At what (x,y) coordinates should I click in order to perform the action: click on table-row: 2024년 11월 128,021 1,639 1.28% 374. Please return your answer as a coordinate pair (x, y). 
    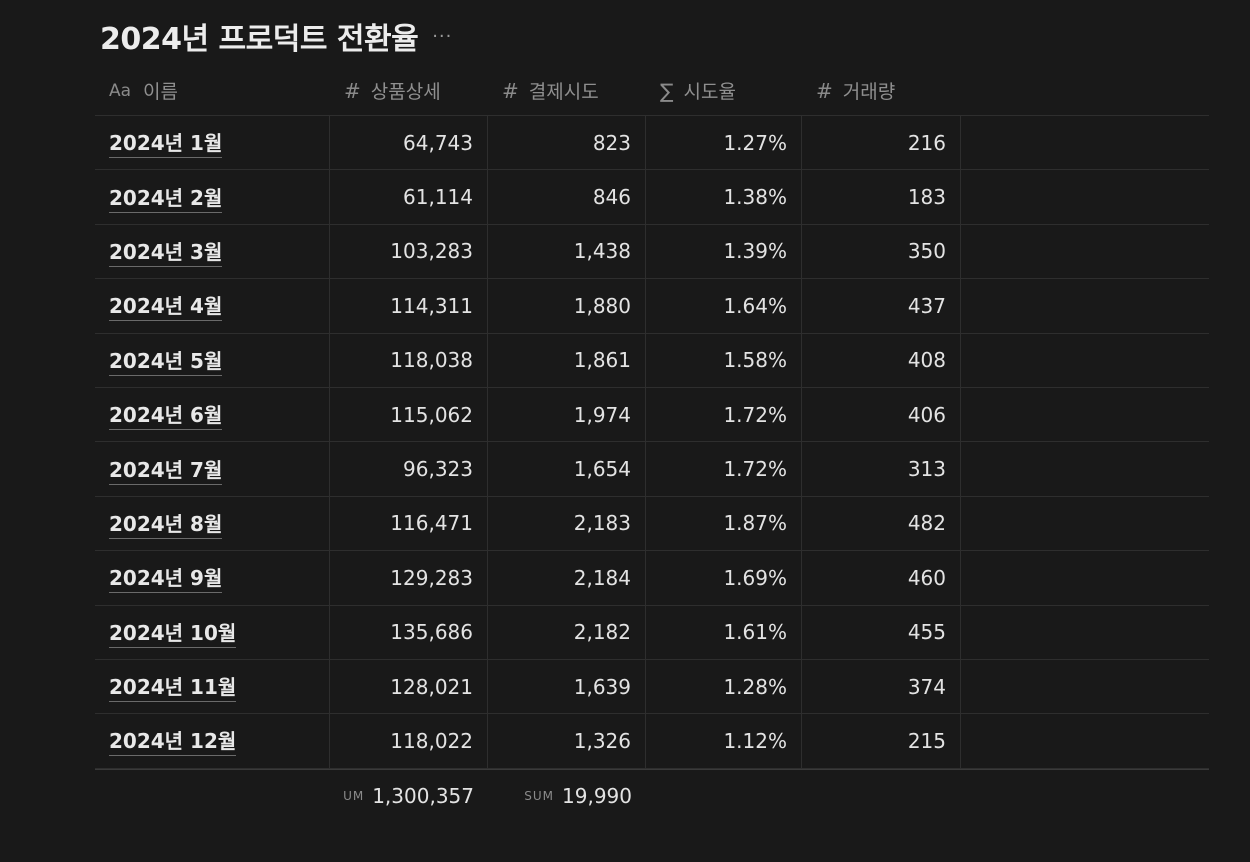
    Looking at the image, I should click on (652, 687).